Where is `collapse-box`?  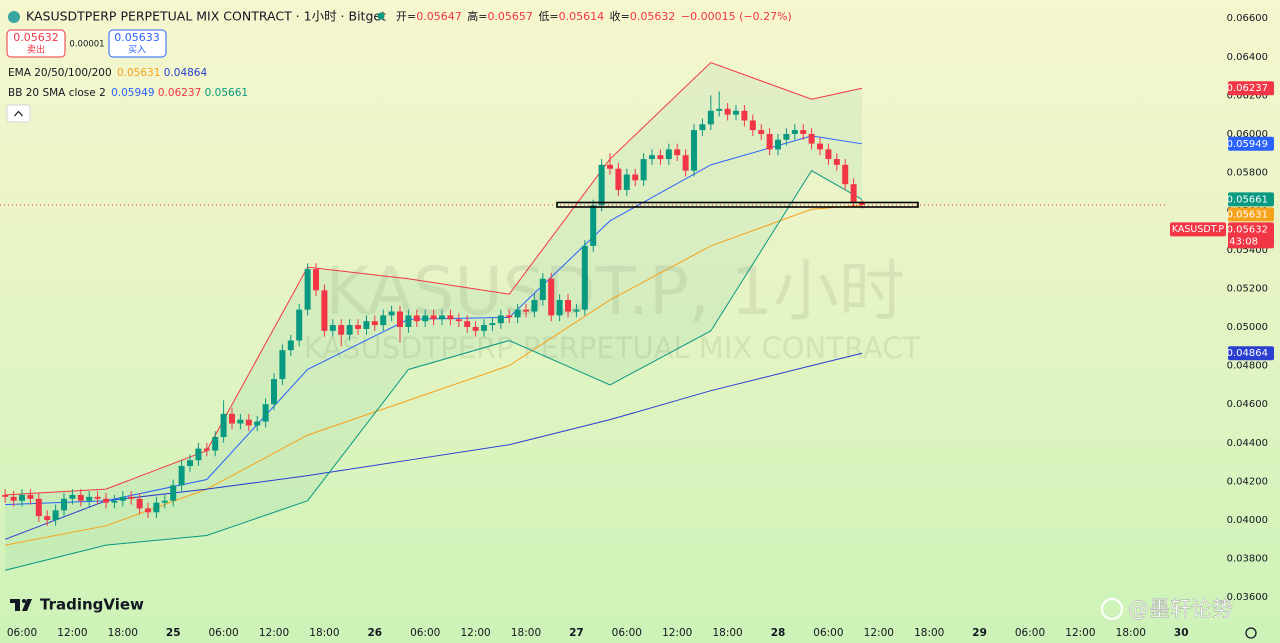
collapse-box is located at coordinates (18, 113).